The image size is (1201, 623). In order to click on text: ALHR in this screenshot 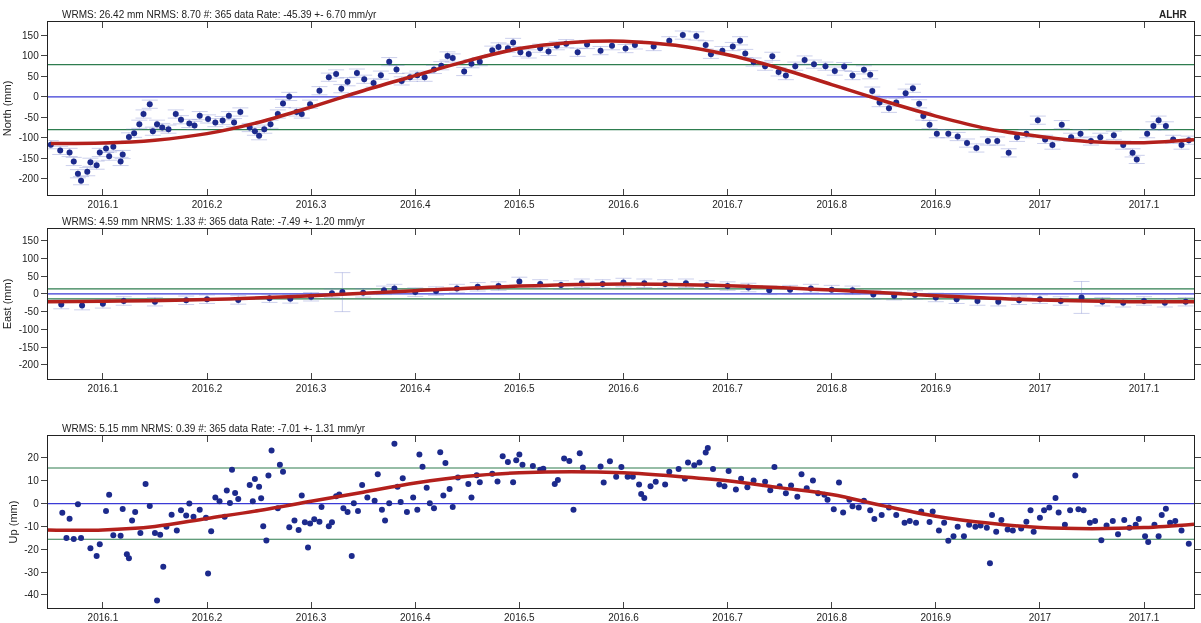, I will do `click(1173, 14)`.